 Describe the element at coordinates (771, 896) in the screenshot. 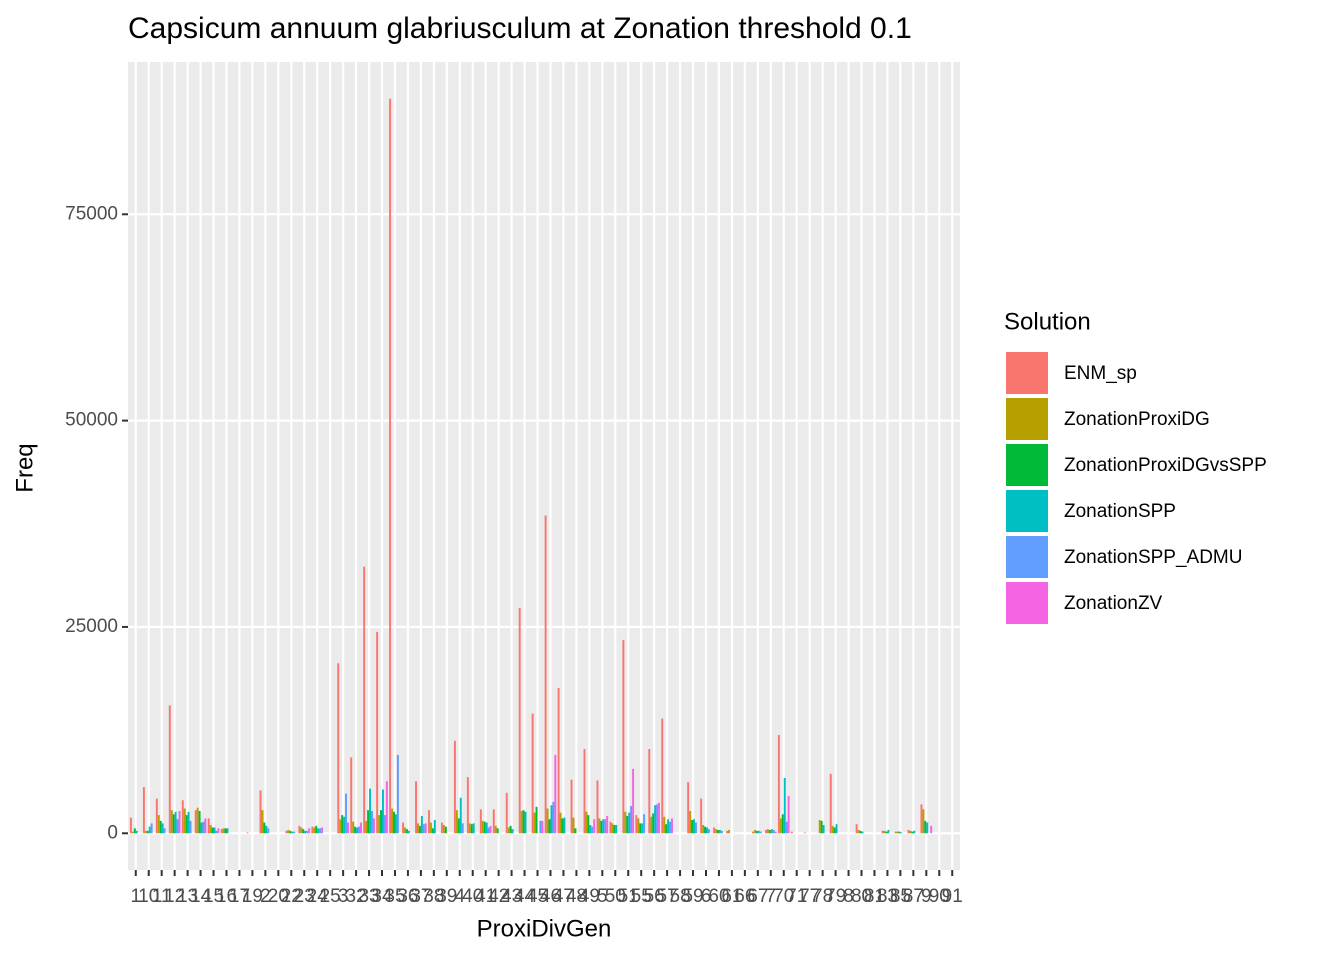

I see `x-tick-label: 7` at that location.